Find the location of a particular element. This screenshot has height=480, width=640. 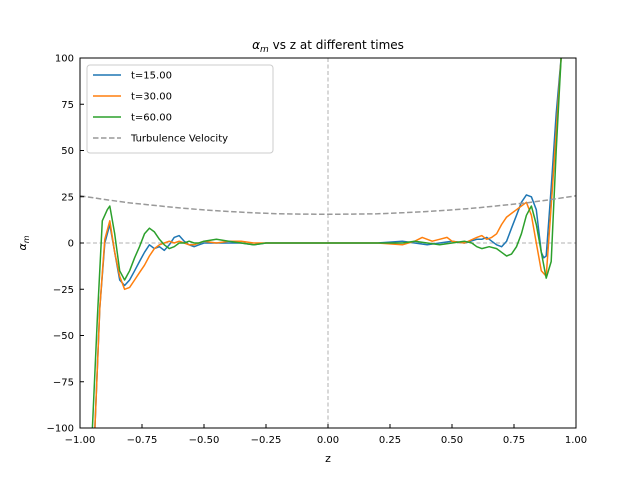

x-tick-label: −0.75 is located at coordinates (142, 440).